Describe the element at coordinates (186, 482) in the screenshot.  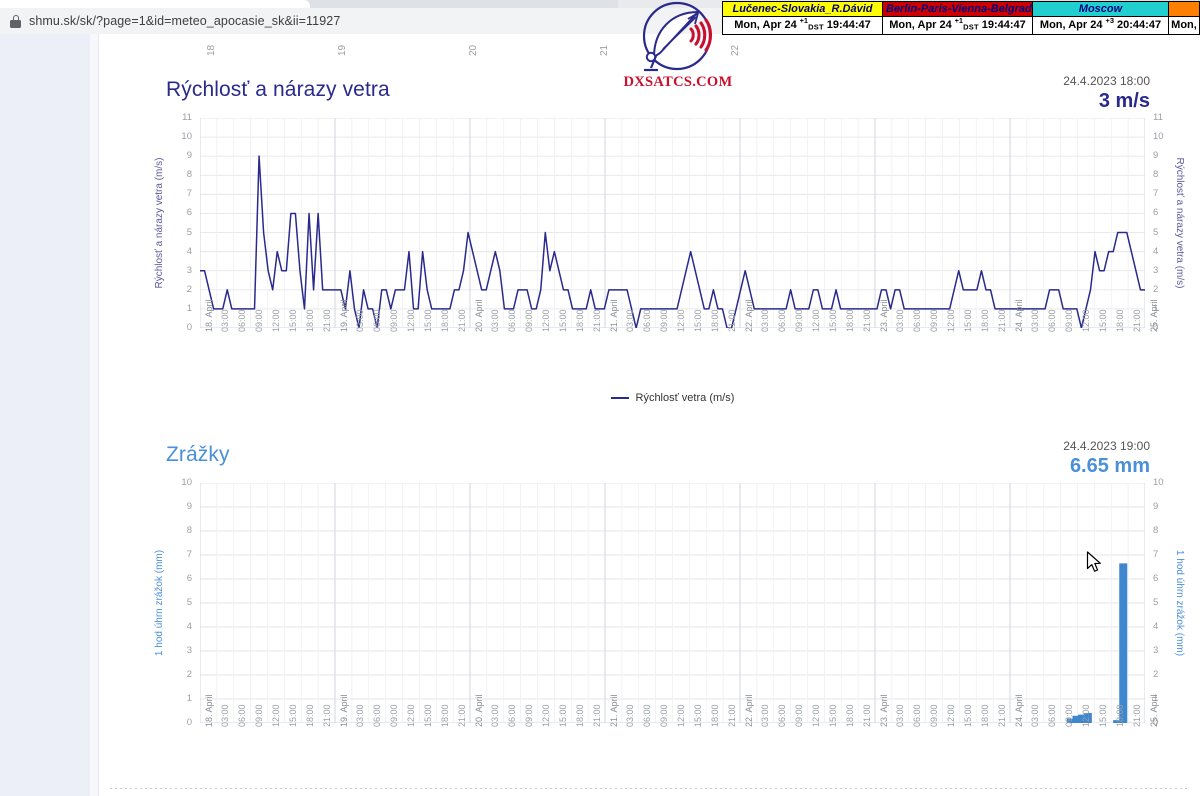
I see `y-axis-tick-left: 10` at that location.